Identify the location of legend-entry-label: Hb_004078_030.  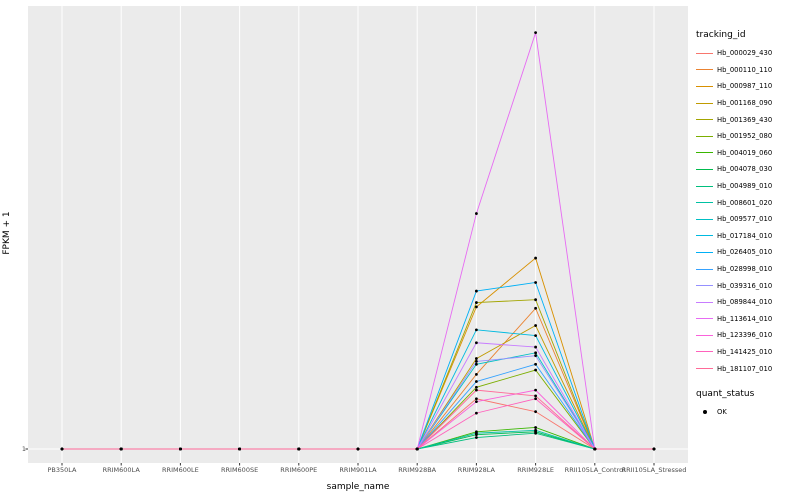
(745, 169).